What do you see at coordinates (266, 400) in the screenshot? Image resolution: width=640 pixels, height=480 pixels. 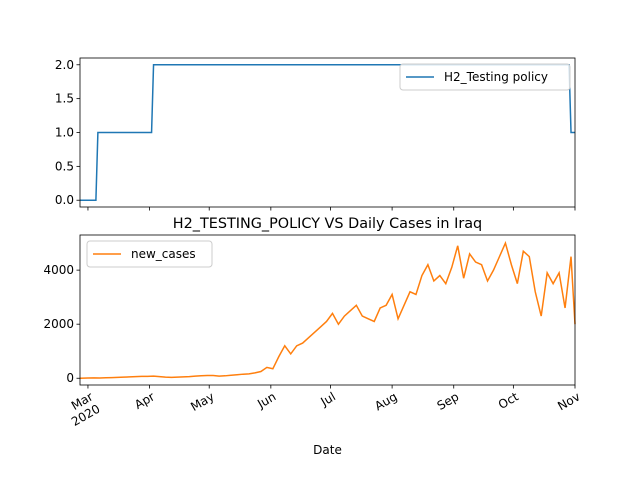 I see `x-tick-label: Jun` at bounding box center [266, 400].